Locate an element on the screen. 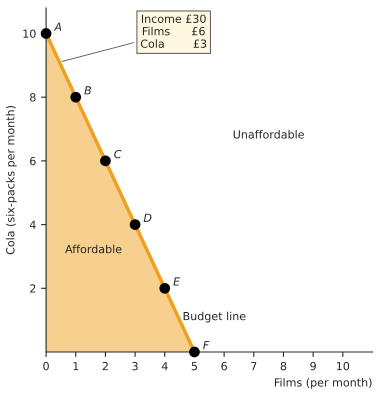 Image resolution: width=384 pixels, height=400 pixels. annotation: F is located at coordinates (206, 345).